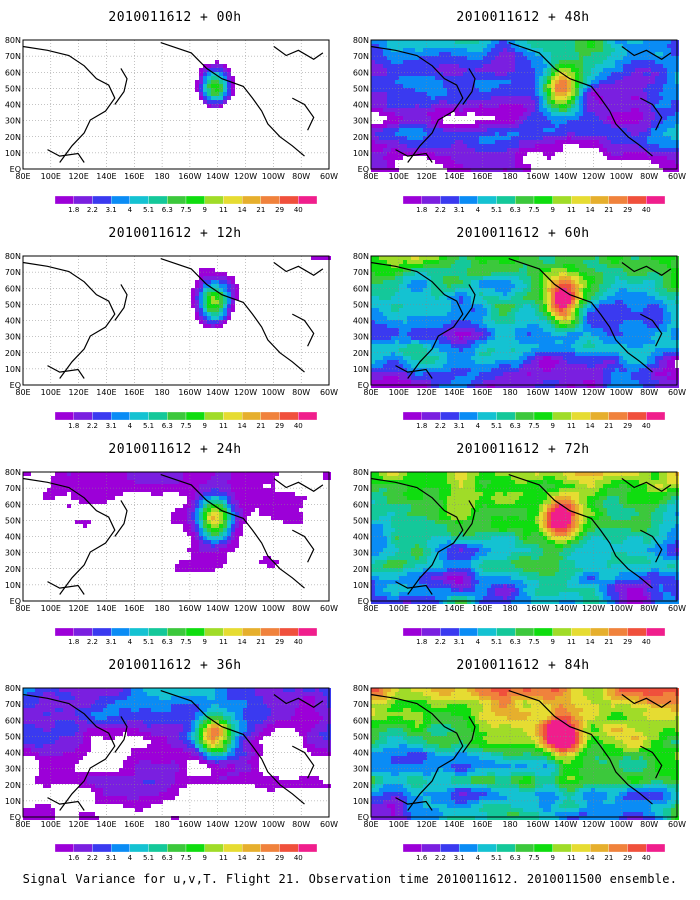  Describe the element at coordinates (363, 169) in the screenshot. I see `lat-tick-label: EQ` at that location.